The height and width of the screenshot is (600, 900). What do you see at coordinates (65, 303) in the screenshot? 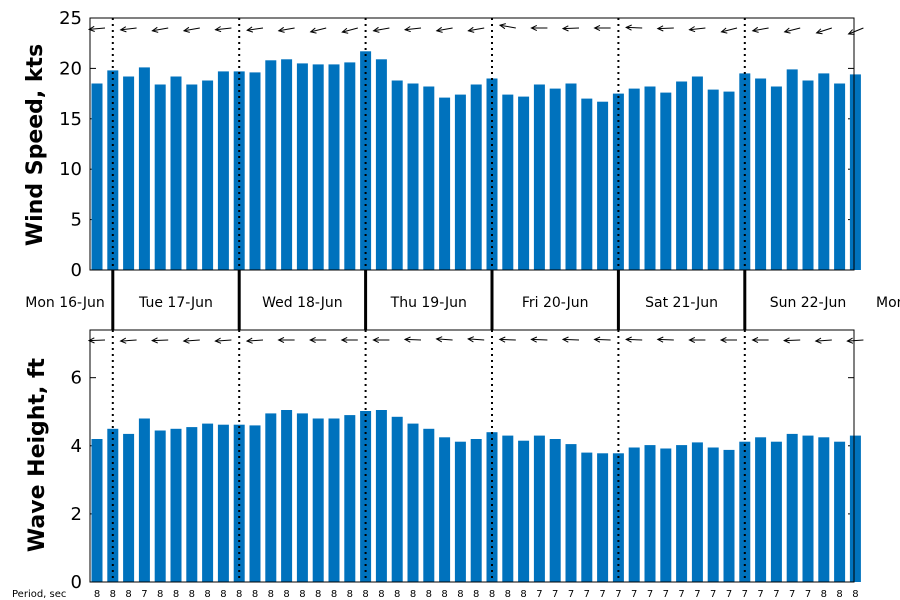
I see `day-label: Mon 16-Jun` at bounding box center [65, 303].